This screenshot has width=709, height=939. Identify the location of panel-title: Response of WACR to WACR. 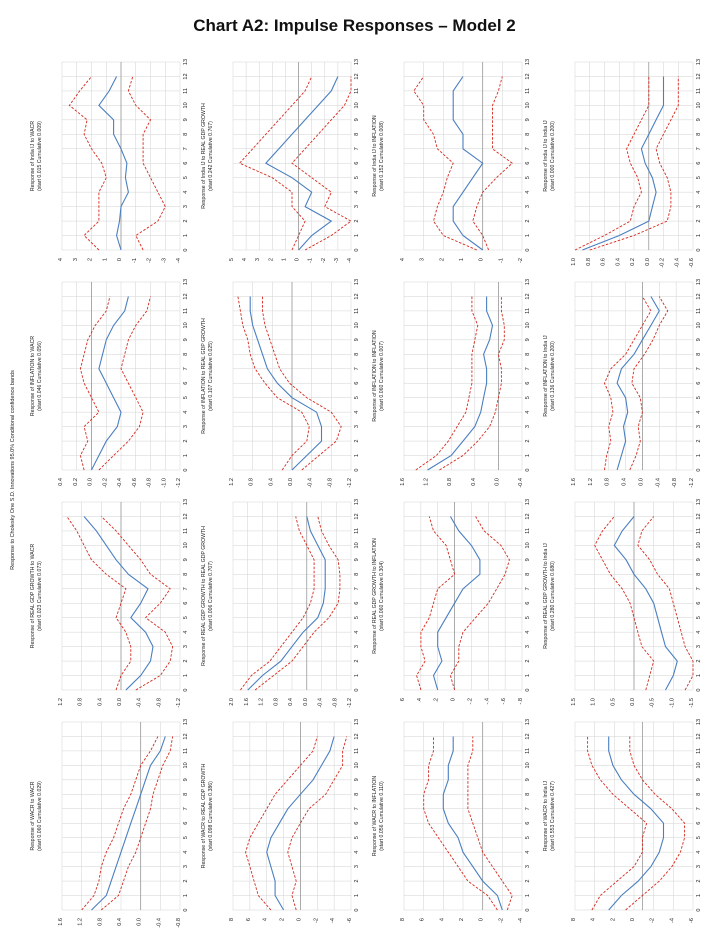
(33, 815).